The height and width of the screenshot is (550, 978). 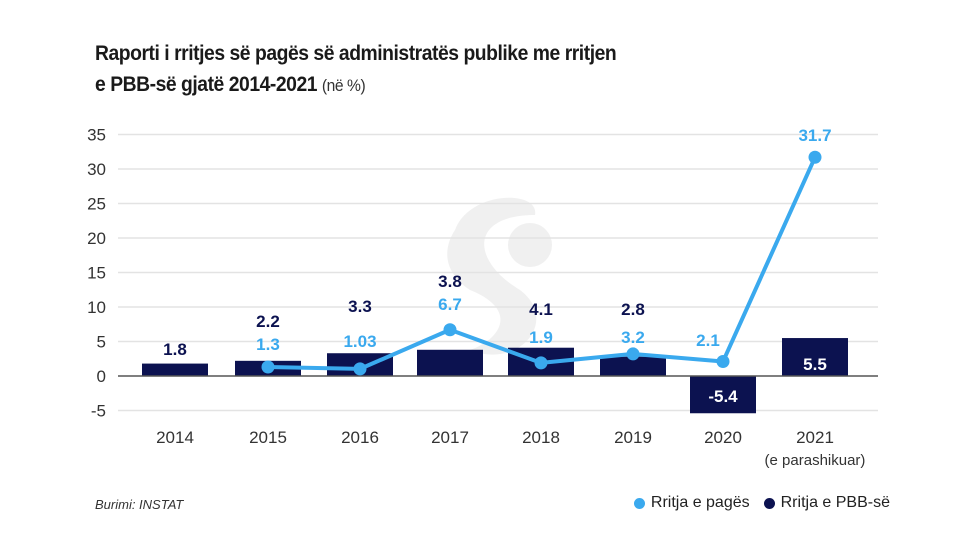 I want to click on line-label-2018: 1.9, so click(x=541, y=337).